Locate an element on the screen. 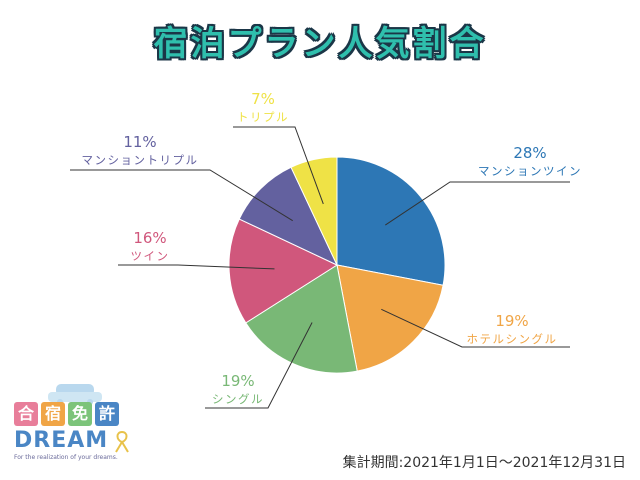 This screenshot has width=640, height=480. logo-tagline: For the realization of your dreams. is located at coordinates (66, 457).